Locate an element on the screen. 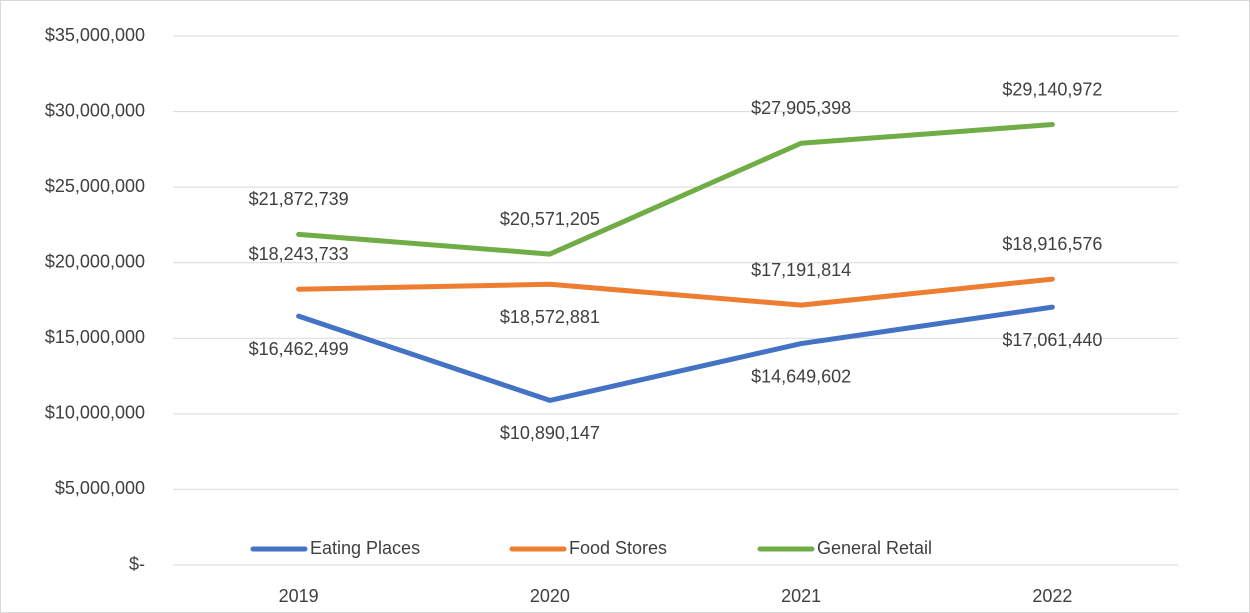 This screenshot has width=1250, height=613. data-label: $14,649,602 is located at coordinates (801, 376).